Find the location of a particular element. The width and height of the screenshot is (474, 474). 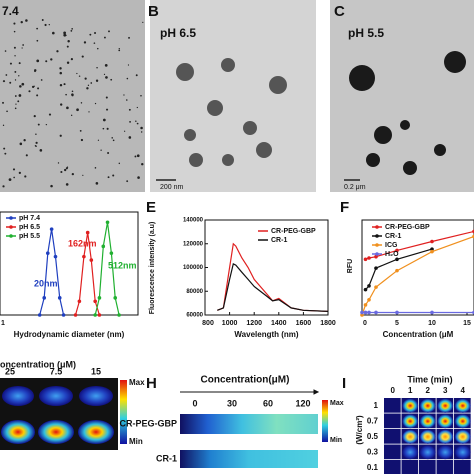

y-tick-label: 120000 is located at coordinates (193, 244).